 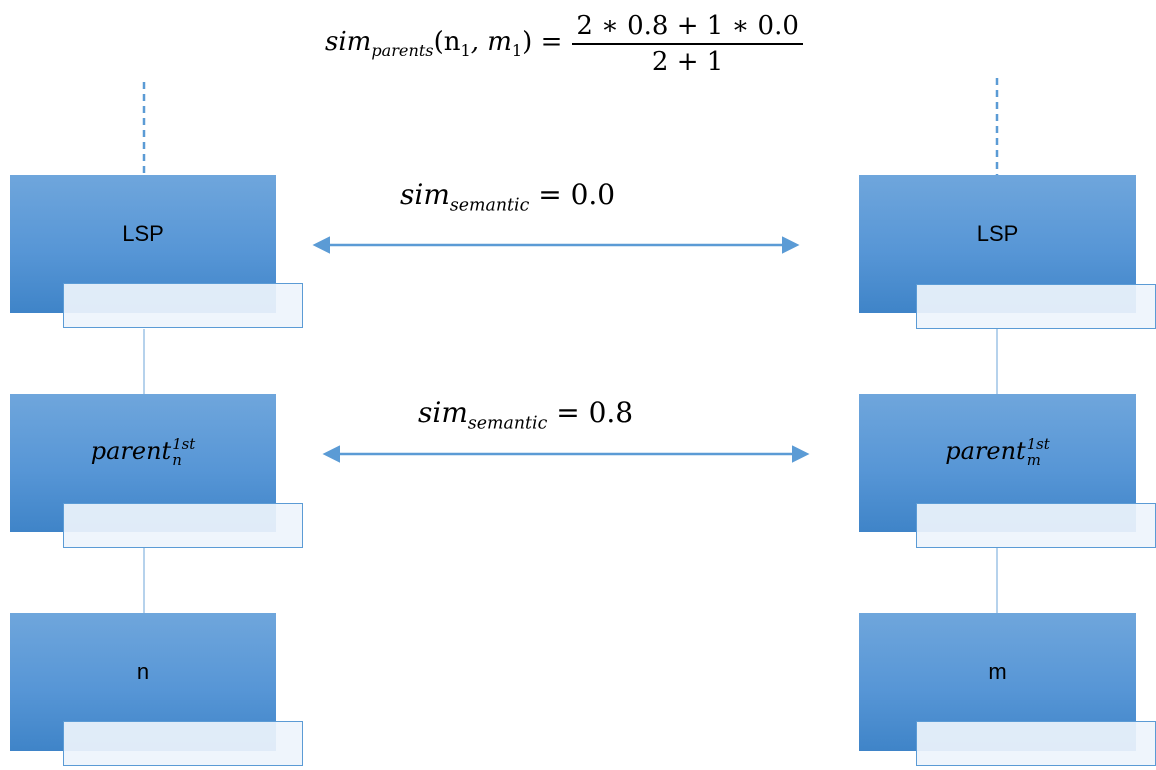 What do you see at coordinates (177, 460) in the screenshot?
I see `left-parent-sub: n` at bounding box center [177, 460].